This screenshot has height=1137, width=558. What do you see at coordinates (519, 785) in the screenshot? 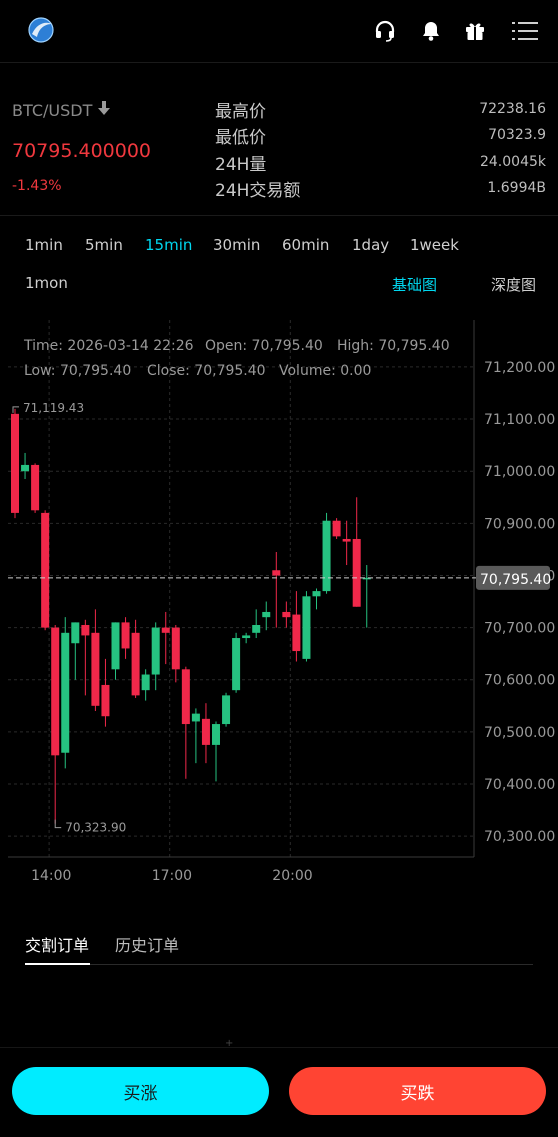
I see `y-axis-tick-label: 70,400.00` at bounding box center [519, 785].